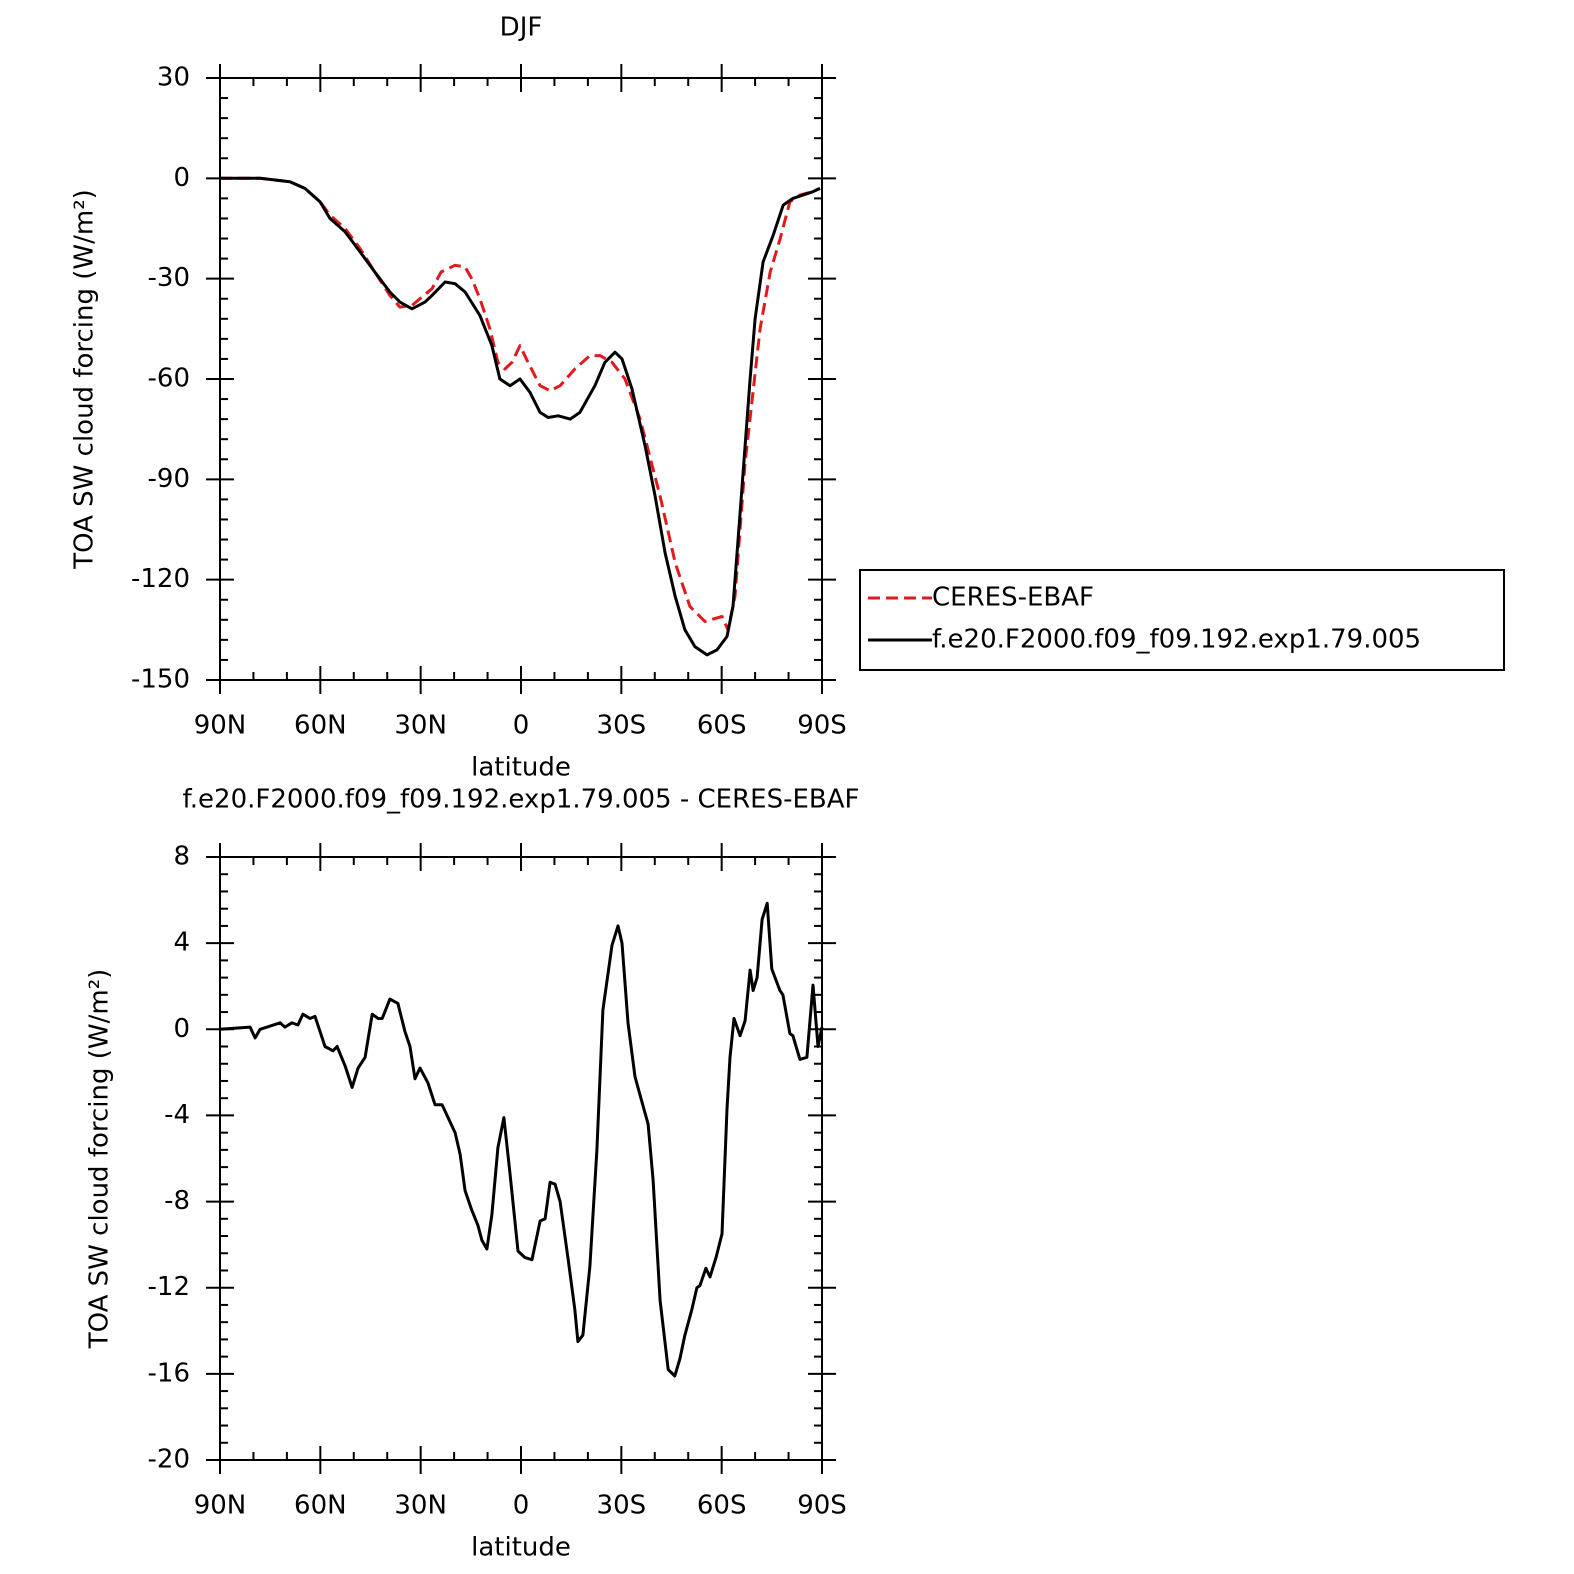 The image size is (1574, 1574). I want to click on y-tick-label: -150, so click(160, 680).